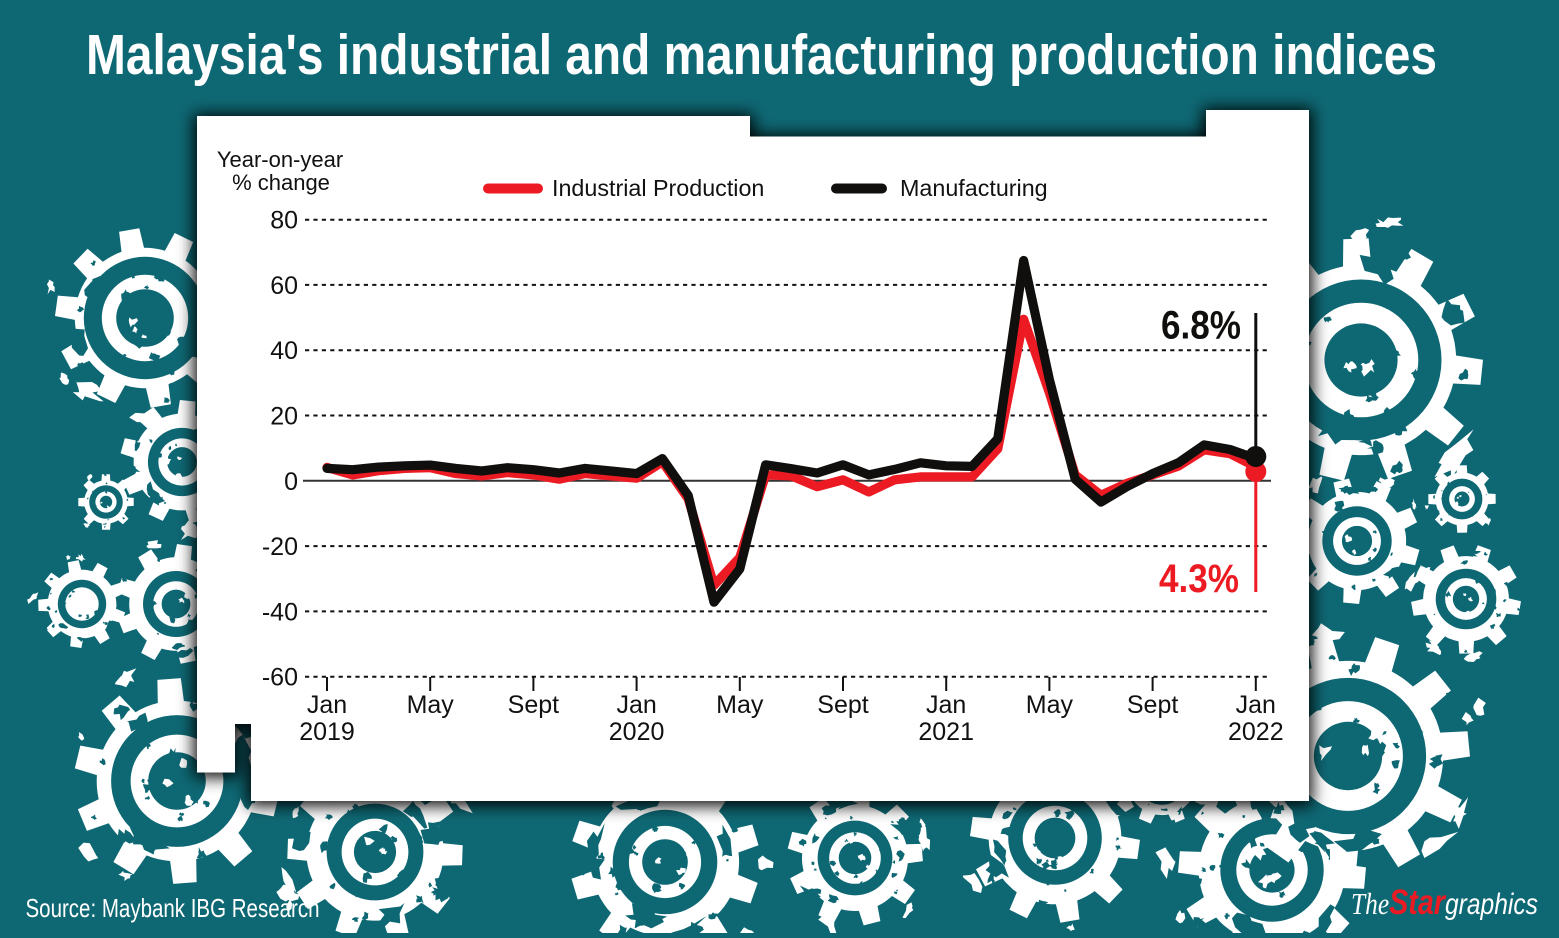  Describe the element at coordinates (173, 908) in the screenshot. I see `svg-text: Source: Maybank IBG Research` at that location.